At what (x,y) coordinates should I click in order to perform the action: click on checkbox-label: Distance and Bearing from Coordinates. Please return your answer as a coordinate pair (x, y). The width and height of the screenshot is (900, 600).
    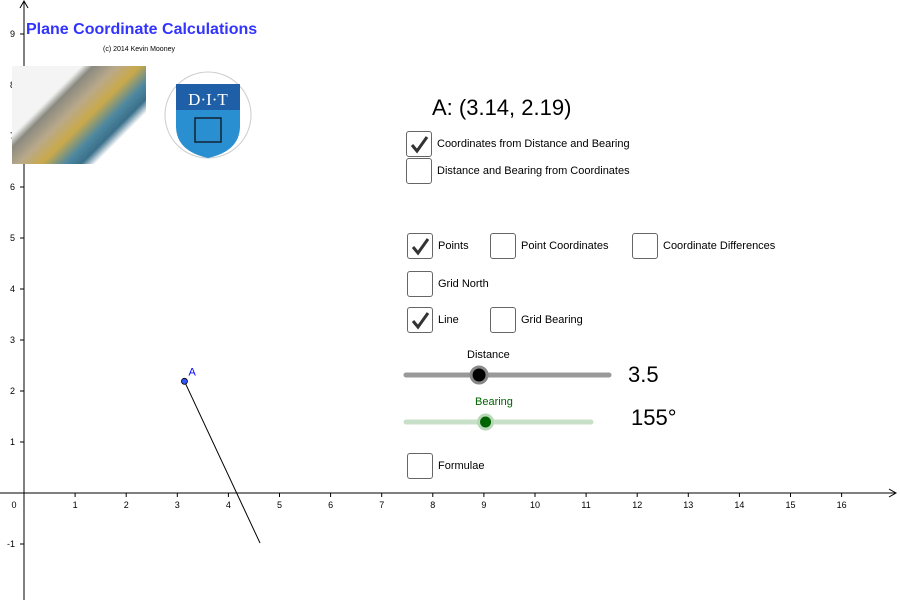
    Looking at the image, I should click on (533, 171).